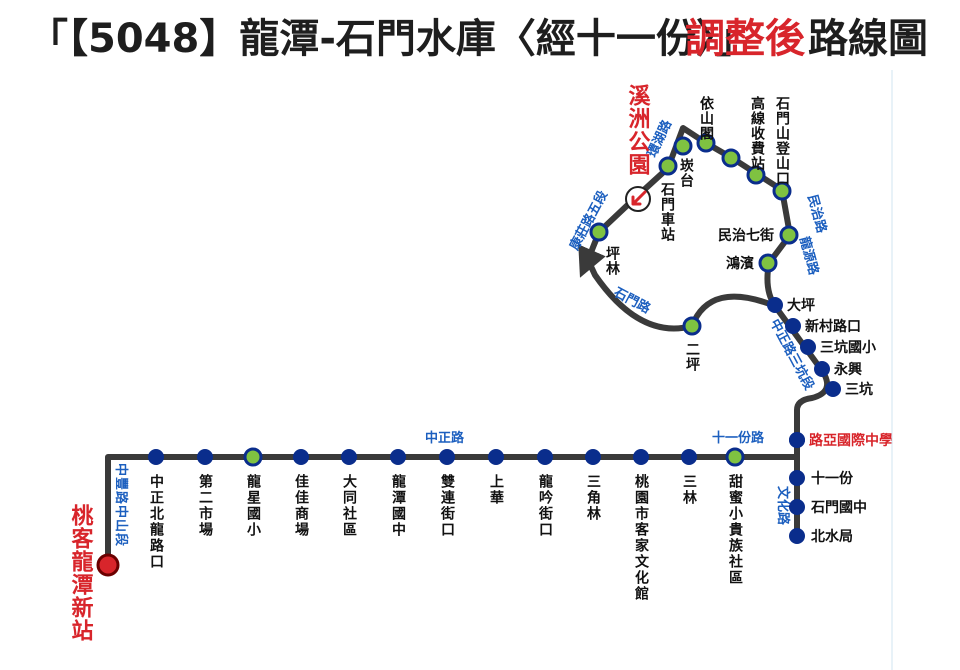  I want to click on stop-label: 十一份, so click(832, 478).